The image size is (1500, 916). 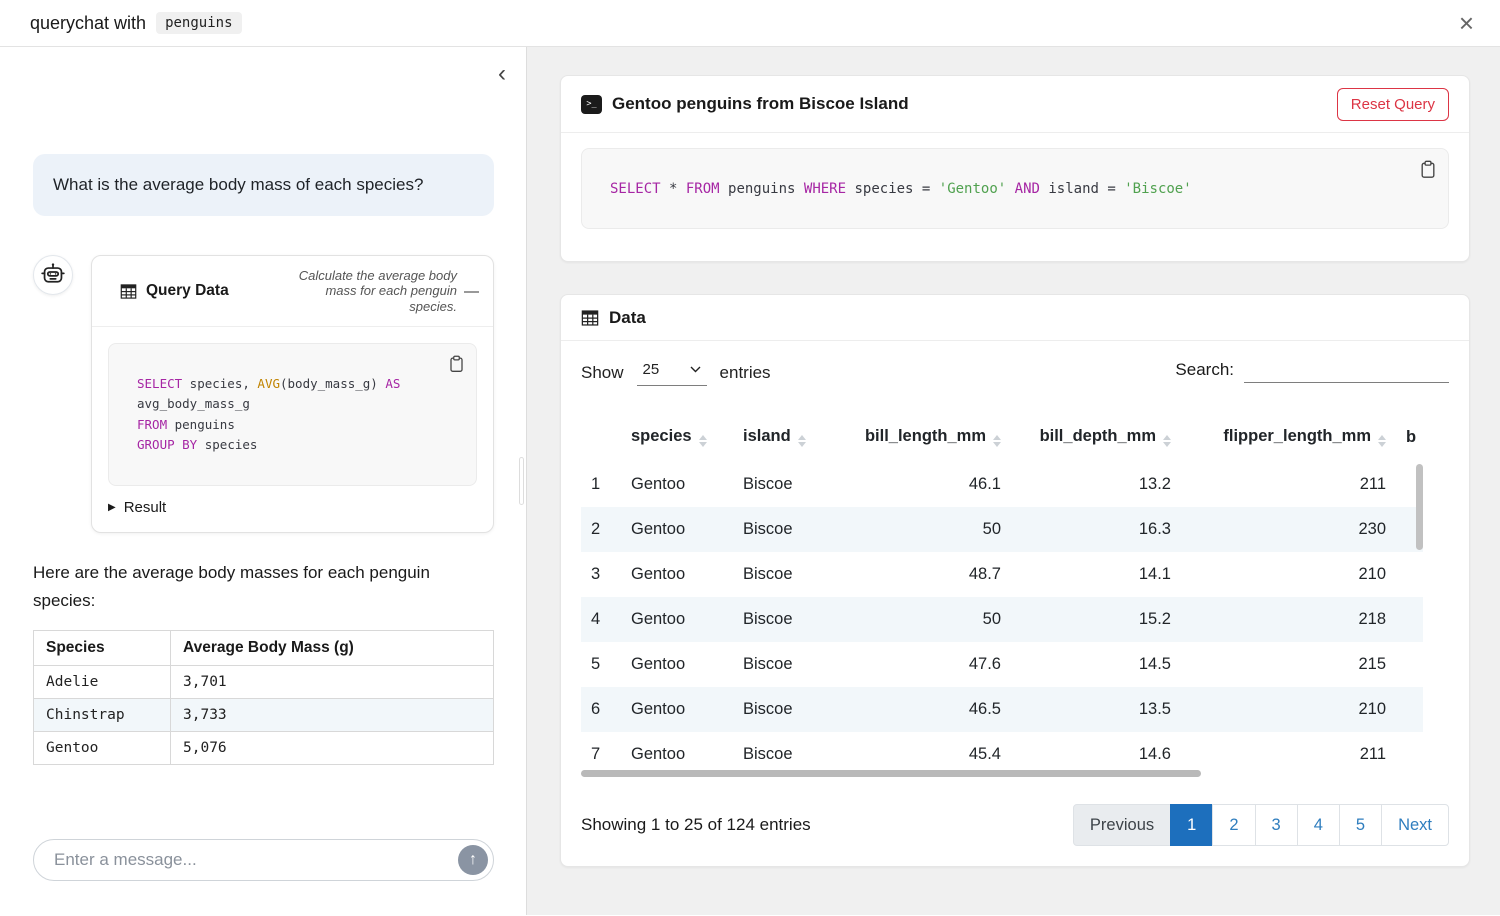 I want to click on page-length-value: 25, so click(x=651, y=369).